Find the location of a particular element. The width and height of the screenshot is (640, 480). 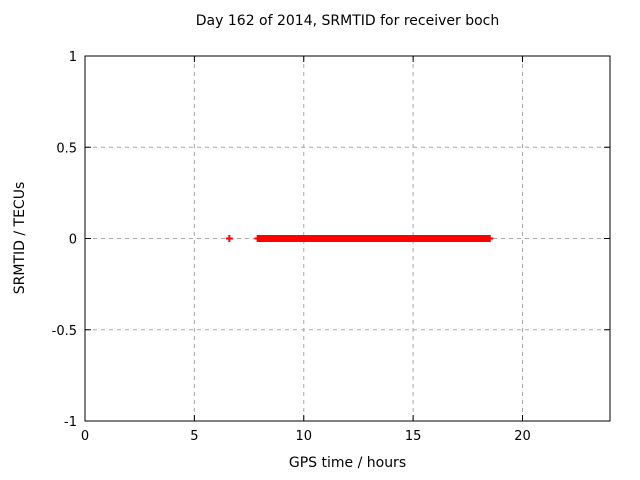

x-axis-label: GPS time / hours is located at coordinates (347, 463).